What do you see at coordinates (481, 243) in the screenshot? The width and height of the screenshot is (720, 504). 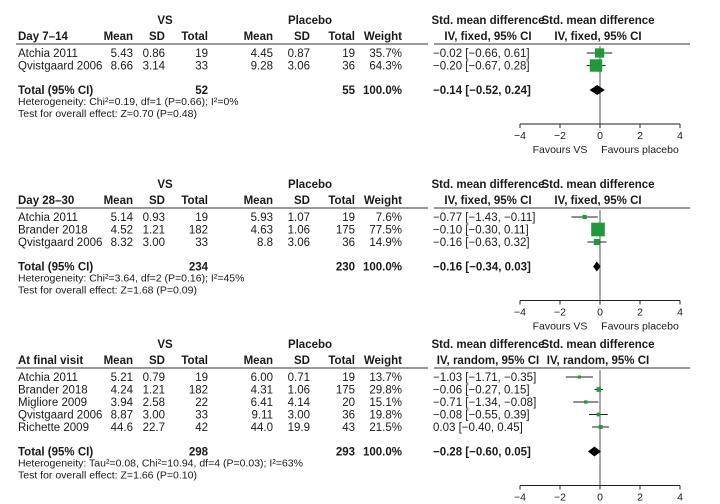 I see `study-ci-text: −0.16 [−0.63, 0.32]` at bounding box center [481, 243].